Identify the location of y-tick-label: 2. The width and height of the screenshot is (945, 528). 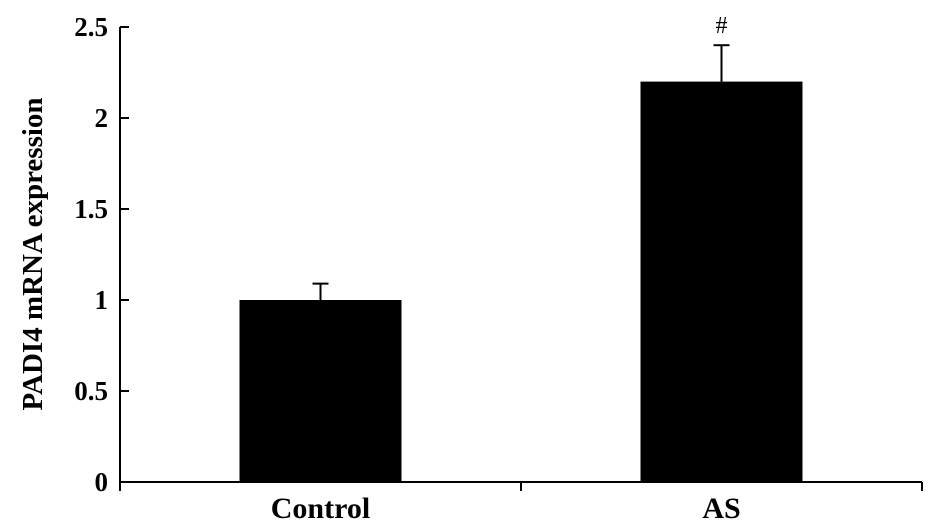
(102, 118).